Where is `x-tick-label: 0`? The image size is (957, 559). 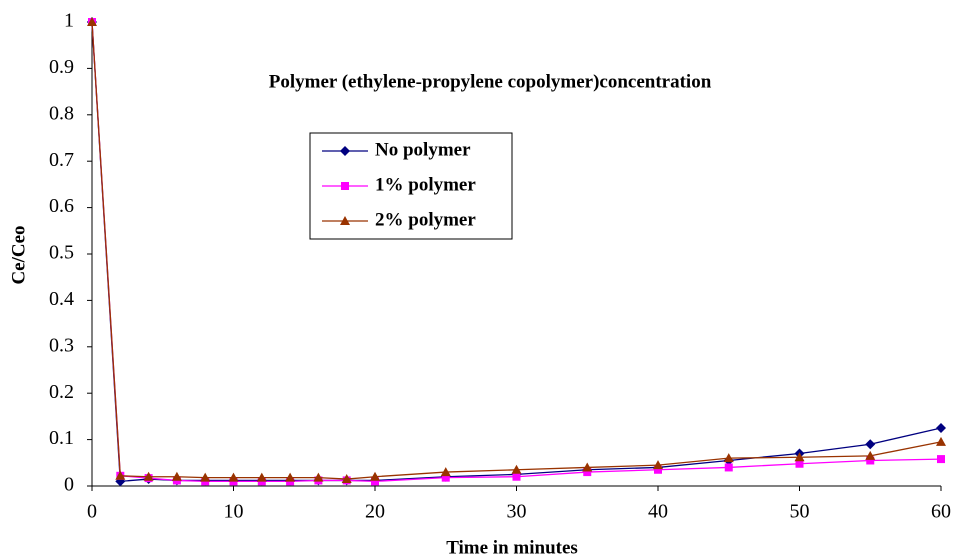
x-tick-label: 0 is located at coordinates (92, 512).